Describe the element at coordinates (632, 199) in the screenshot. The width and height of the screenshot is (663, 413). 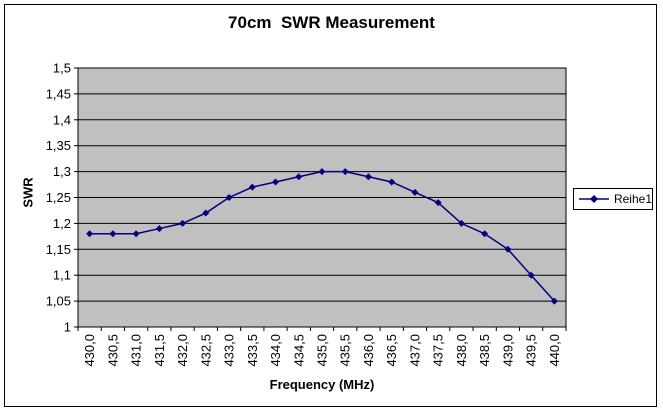
I see `legend-series-label: Reihe1` at that location.